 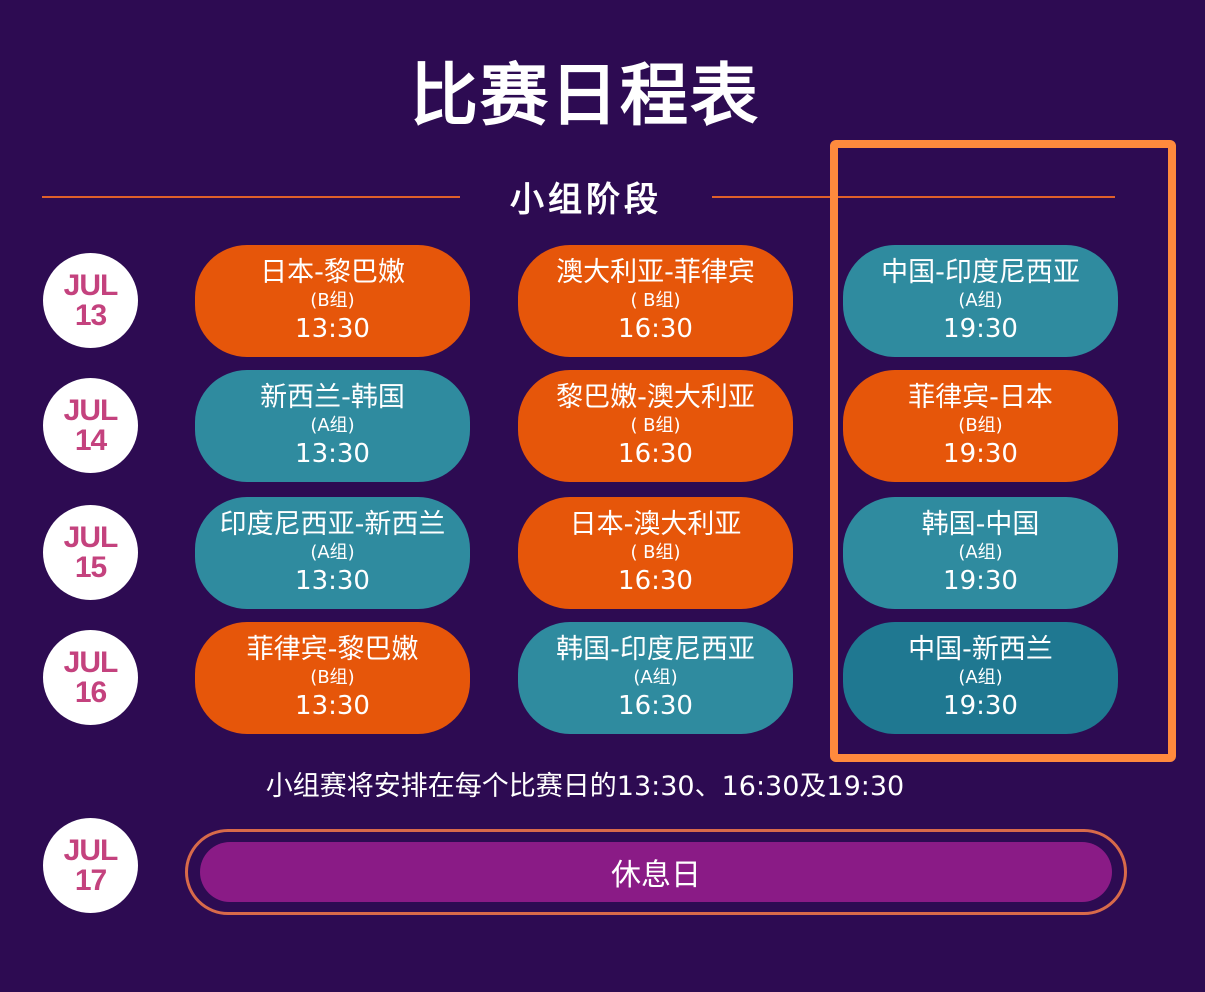 I want to click on match-teams: 菲律宾-黎巴嫩, so click(x=332, y=649).